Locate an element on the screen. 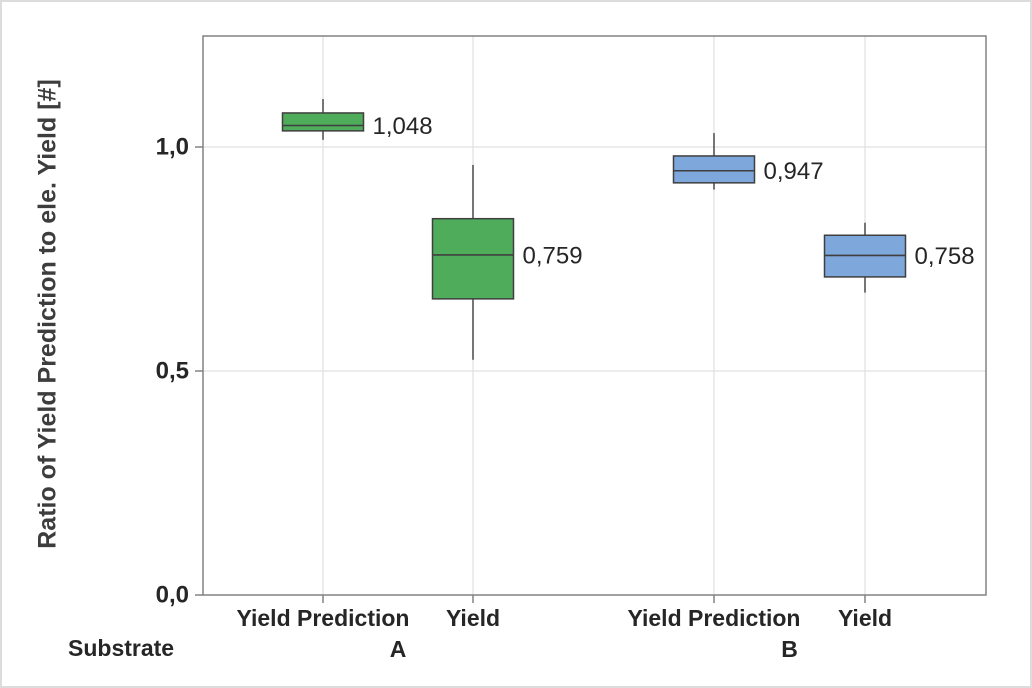 The height and width of the screenshot is (688, 1032). group-label: B is located at coordinates (789, 649).